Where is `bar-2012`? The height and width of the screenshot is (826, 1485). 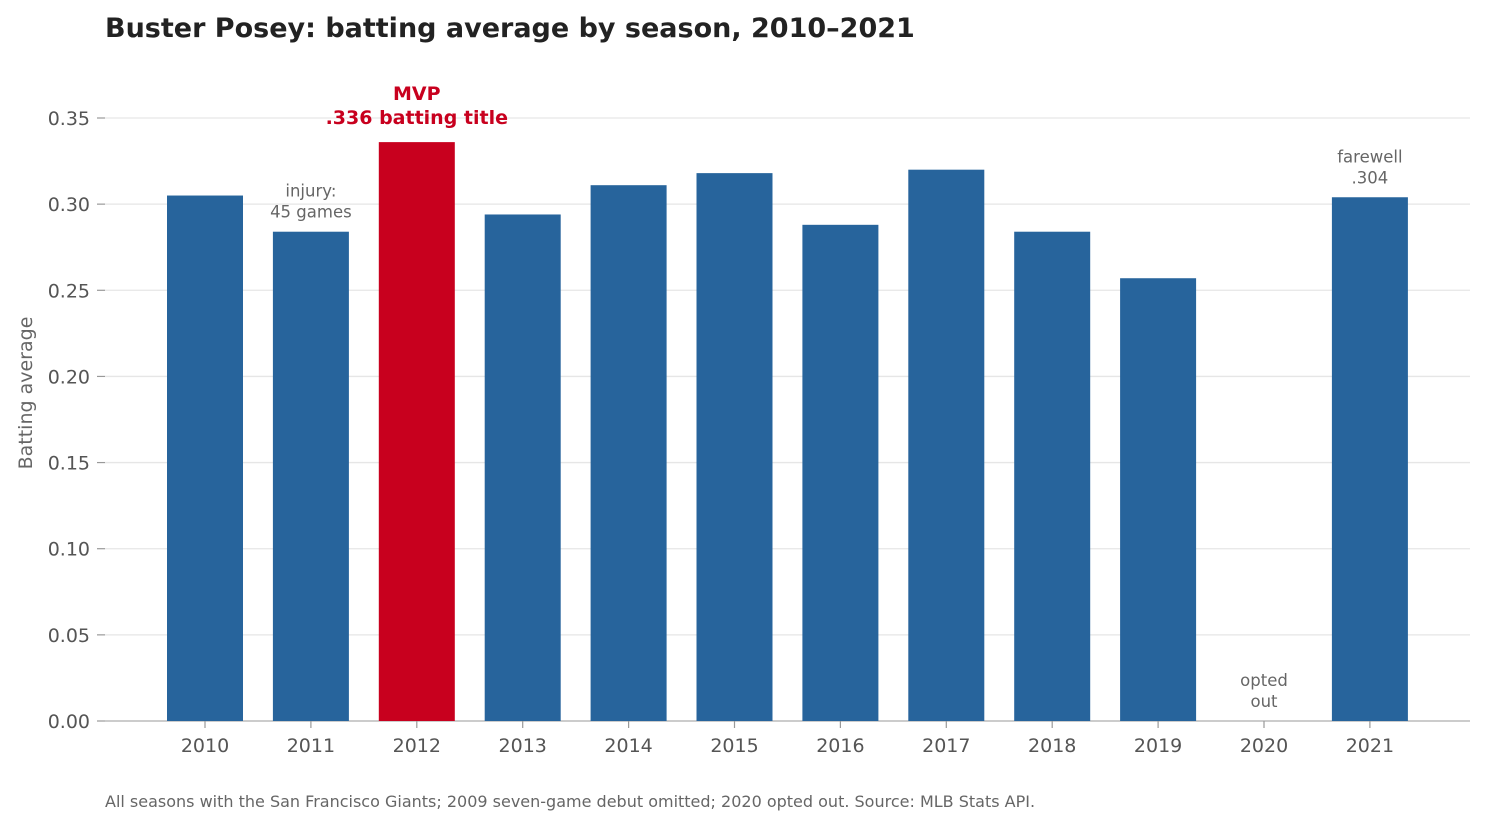
bar-2012 is located at coordinates (416, 431).